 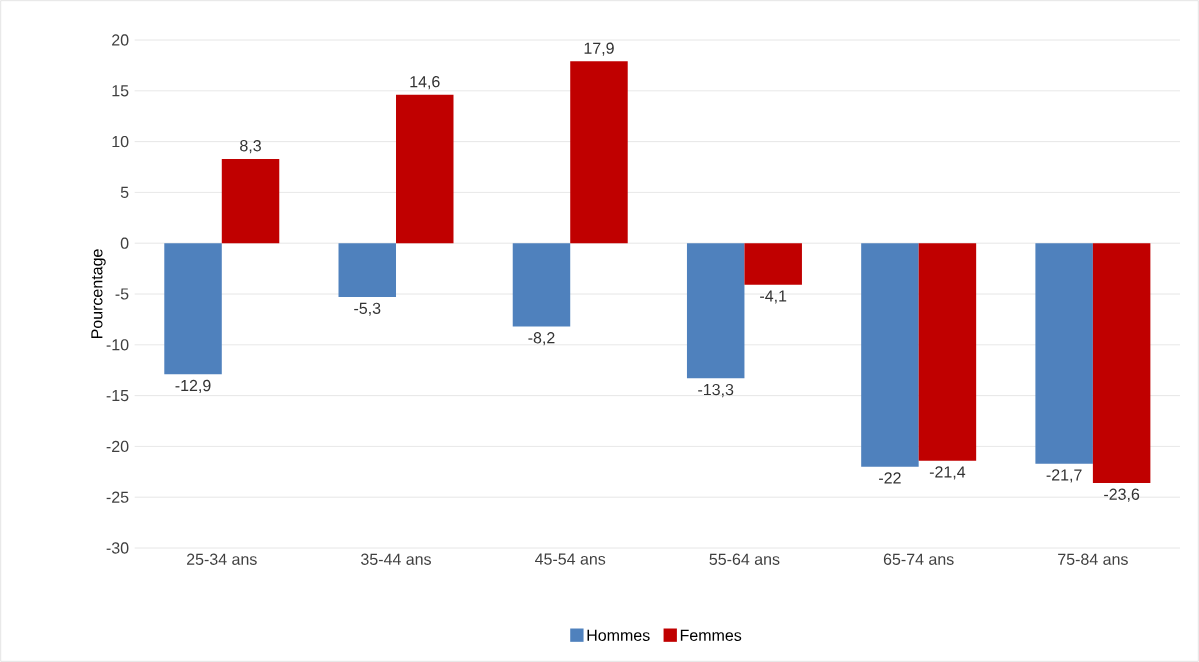 What do you see at coordinates (1093, 559) in the screenshot?
I see `x-tick-label: 75-84 ans` at bounding box center [1093, 559].